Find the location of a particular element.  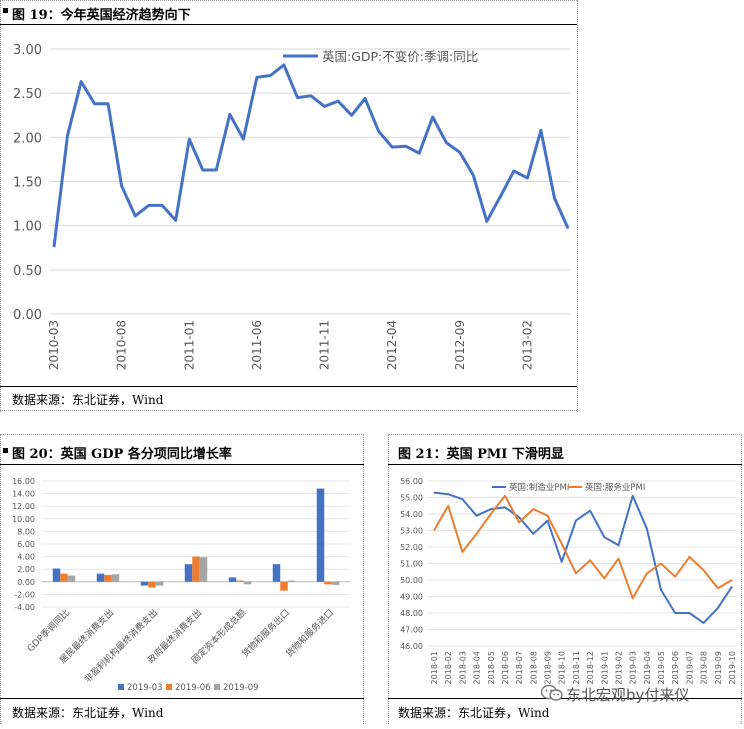

fig19-ytick-label: 1.50 is located at coordinates (27, 183).